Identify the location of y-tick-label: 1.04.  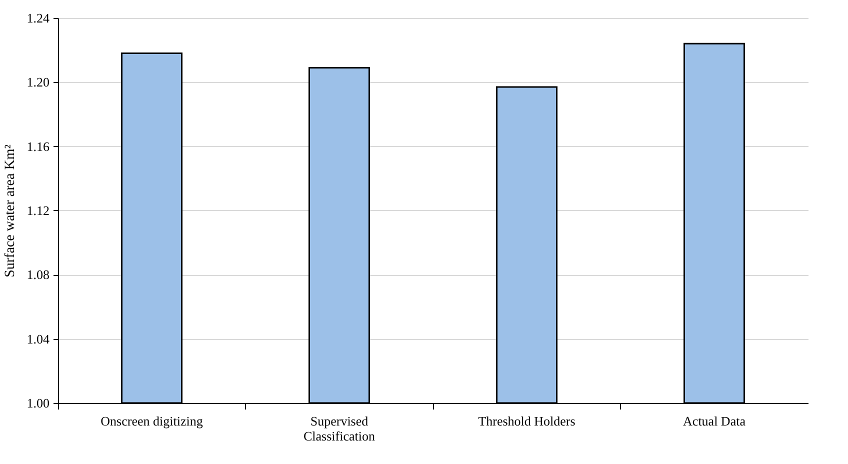
(38, 338).